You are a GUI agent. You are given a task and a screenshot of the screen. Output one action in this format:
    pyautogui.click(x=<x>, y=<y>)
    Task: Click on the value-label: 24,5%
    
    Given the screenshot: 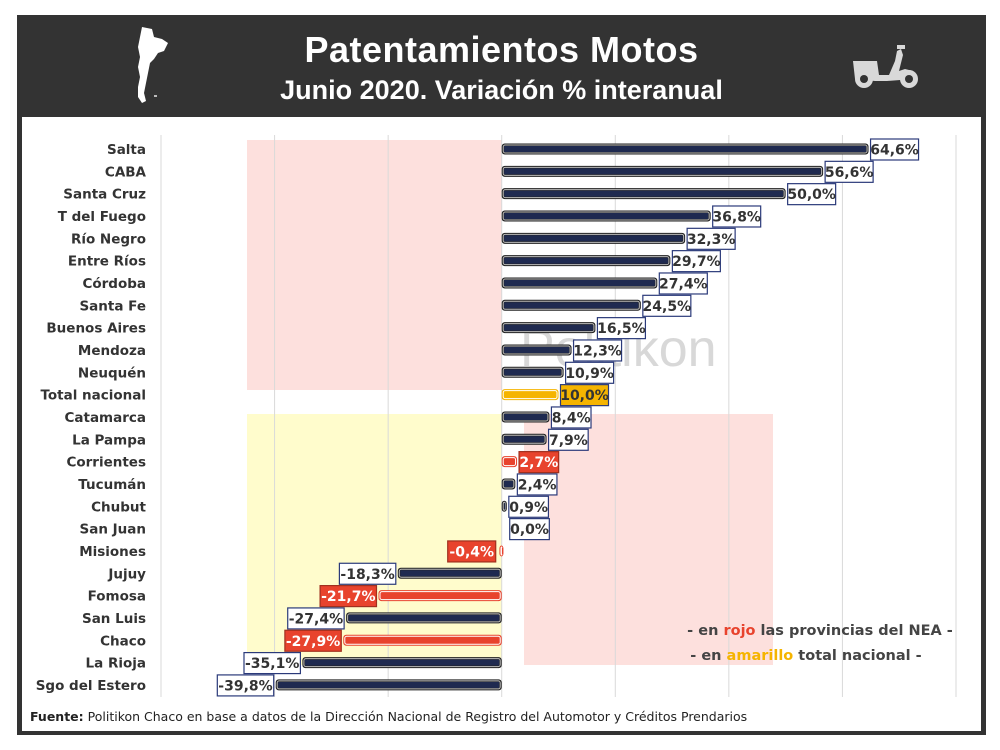 What is the action you would take?
    pyautogui.click(x=667, y=307)
    